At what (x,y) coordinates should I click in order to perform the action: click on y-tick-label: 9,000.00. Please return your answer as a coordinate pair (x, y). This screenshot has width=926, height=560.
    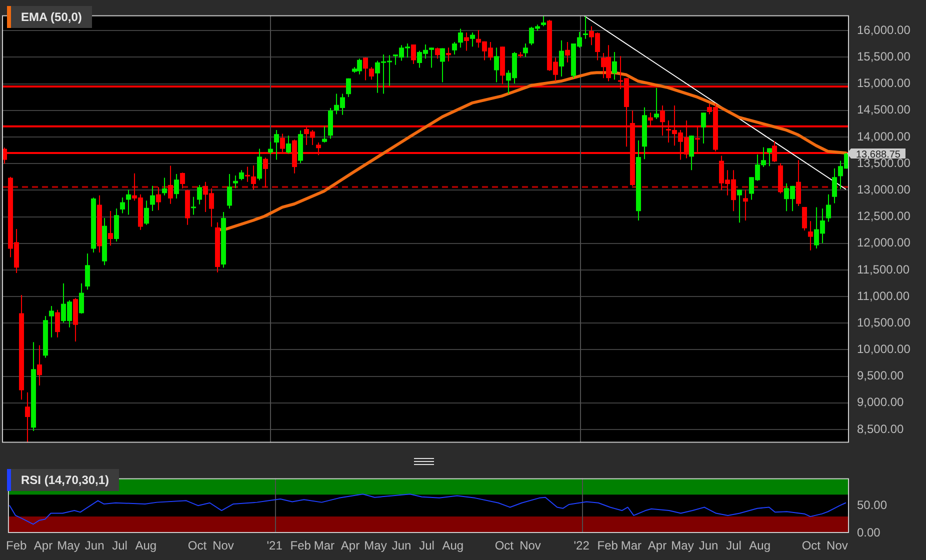
    Looking at the image, I should click on (880, 402).